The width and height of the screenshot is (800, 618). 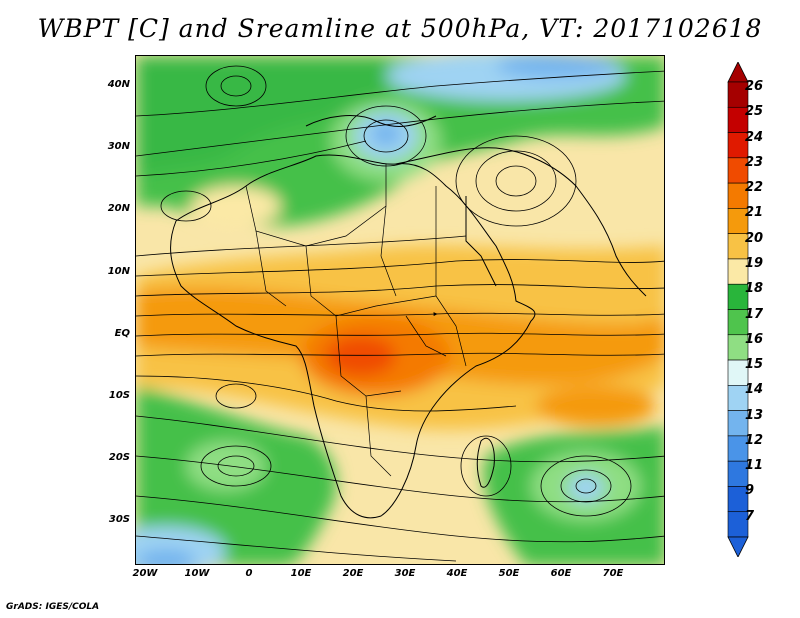 What do you see at coordinates (754, 188) in the screenshot?
I see `colorbar-label: 22` at bounding box center [754, 188].